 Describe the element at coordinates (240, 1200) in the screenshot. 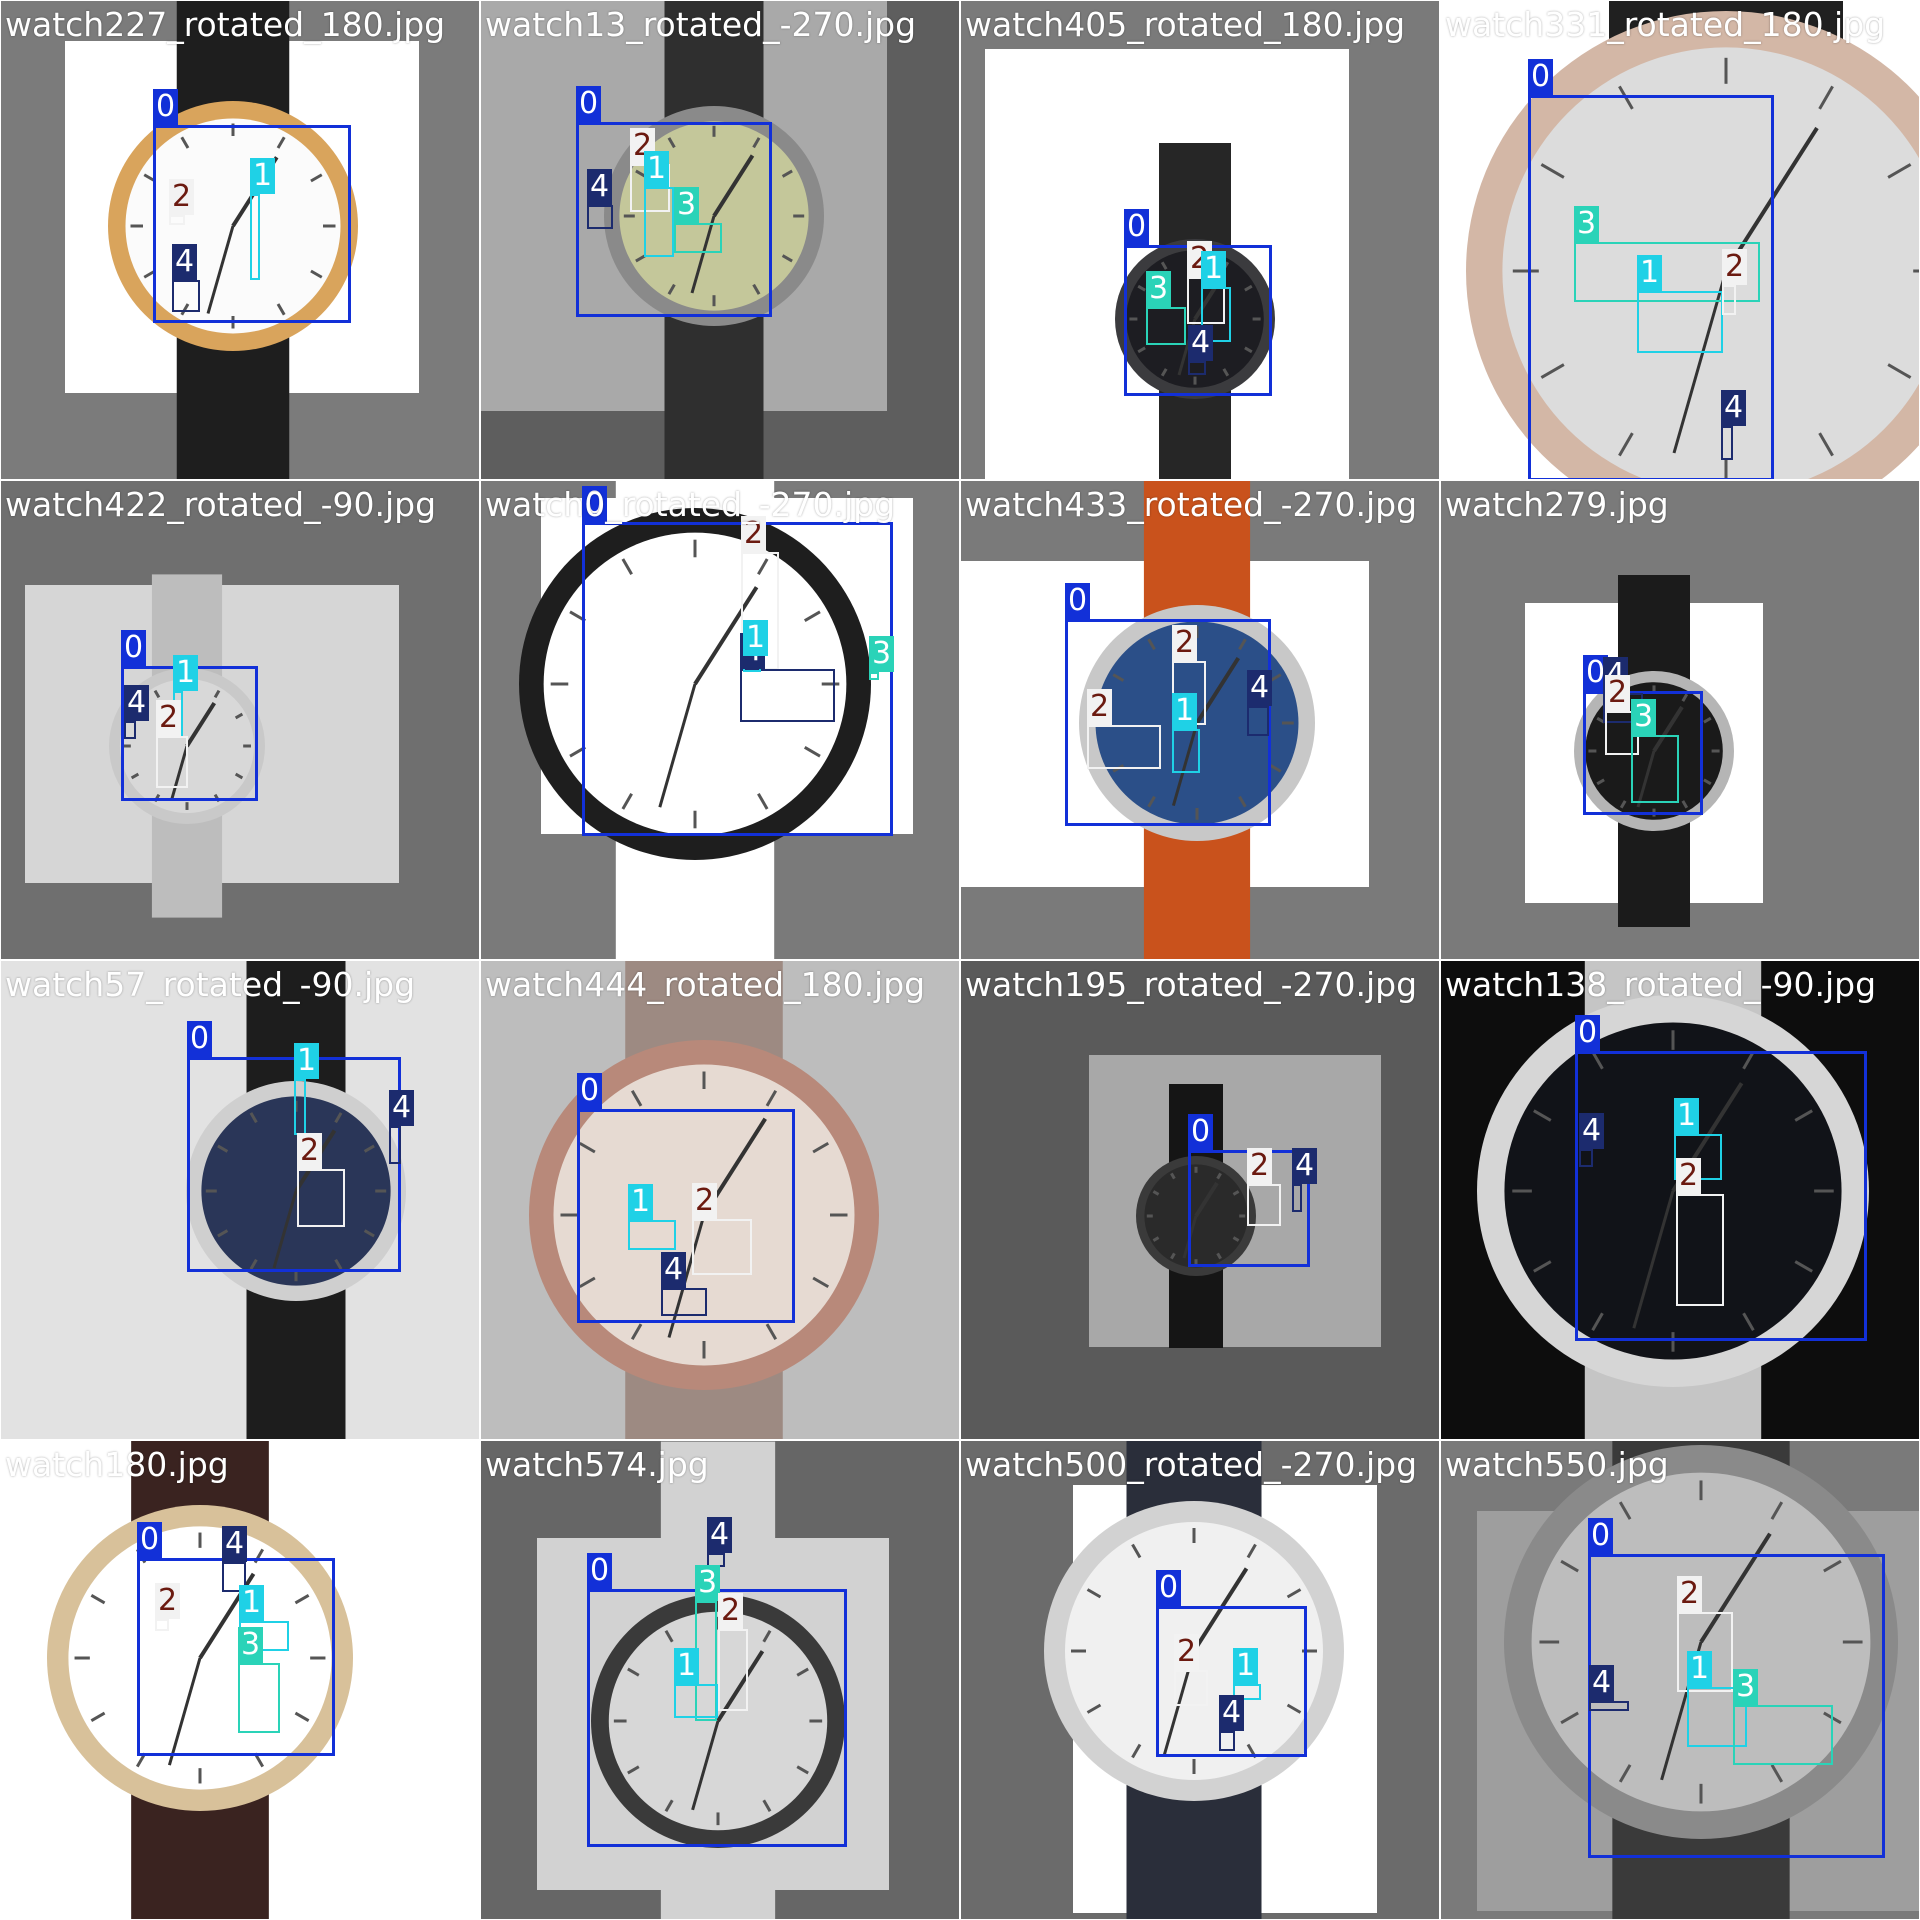

I see `image-tile: watch57_rotated_-90.jpg 0 1 4 2` at that location.